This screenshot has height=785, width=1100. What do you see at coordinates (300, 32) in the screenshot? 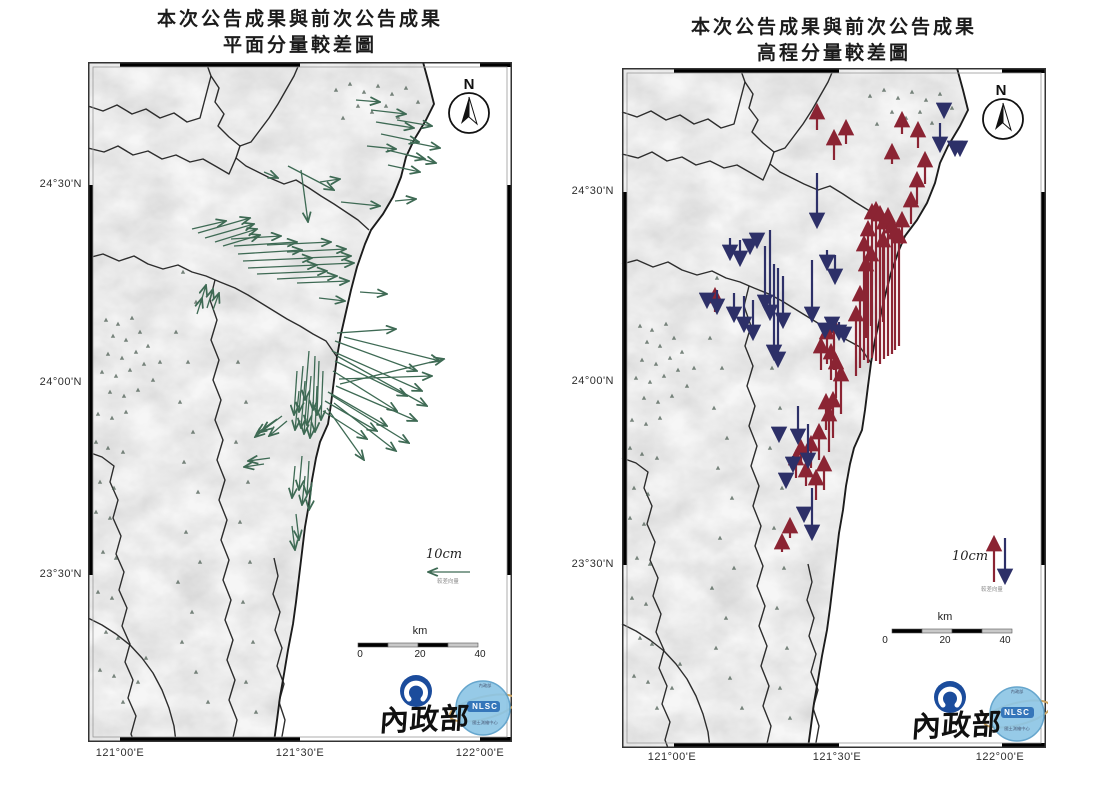
I see `horizontal-map-title: 本次公告成果與前次公告成果 平面分量較差圖` at bounding box center [300, 32].